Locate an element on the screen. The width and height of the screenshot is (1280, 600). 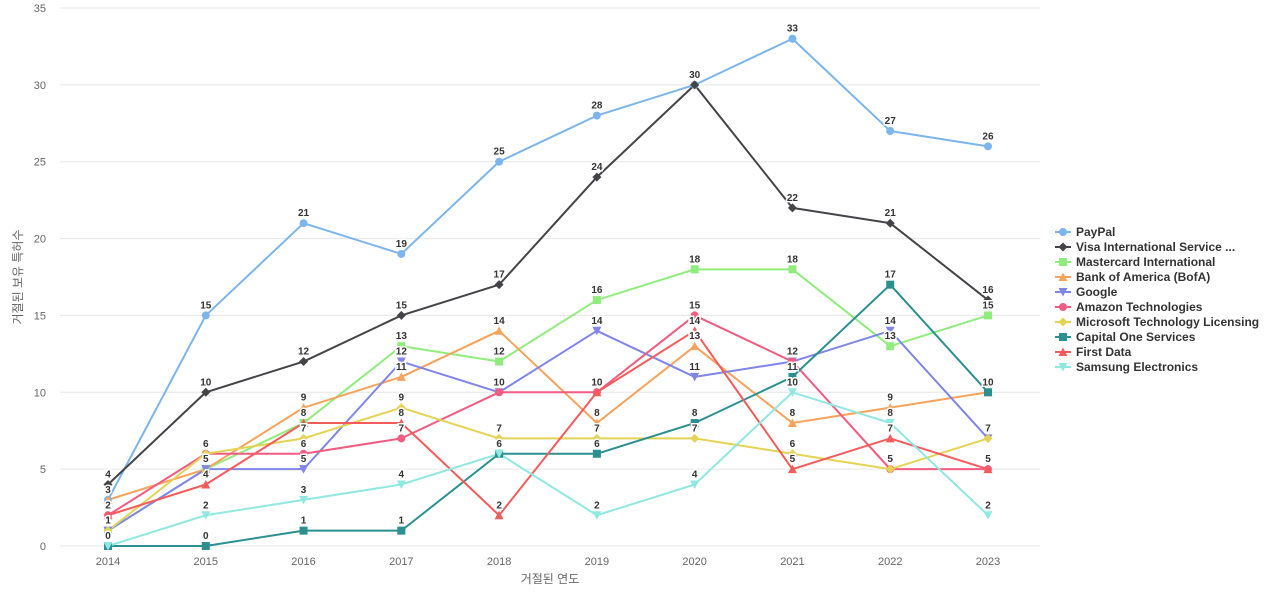
point-mastercard-2021 is located at coordinates (792, 269).